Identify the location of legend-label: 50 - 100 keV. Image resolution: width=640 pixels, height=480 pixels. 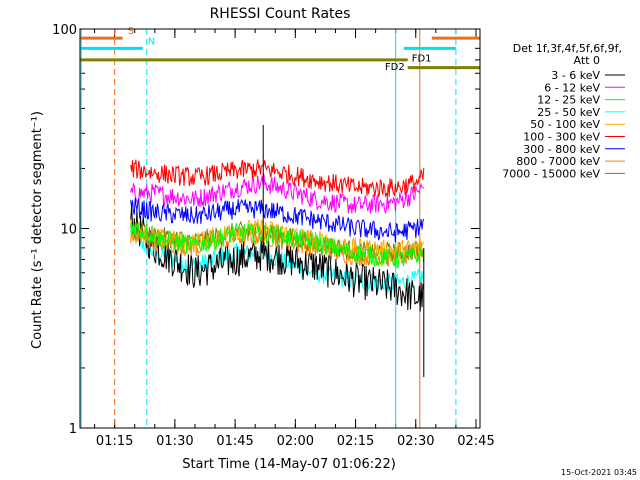
(565, 124).